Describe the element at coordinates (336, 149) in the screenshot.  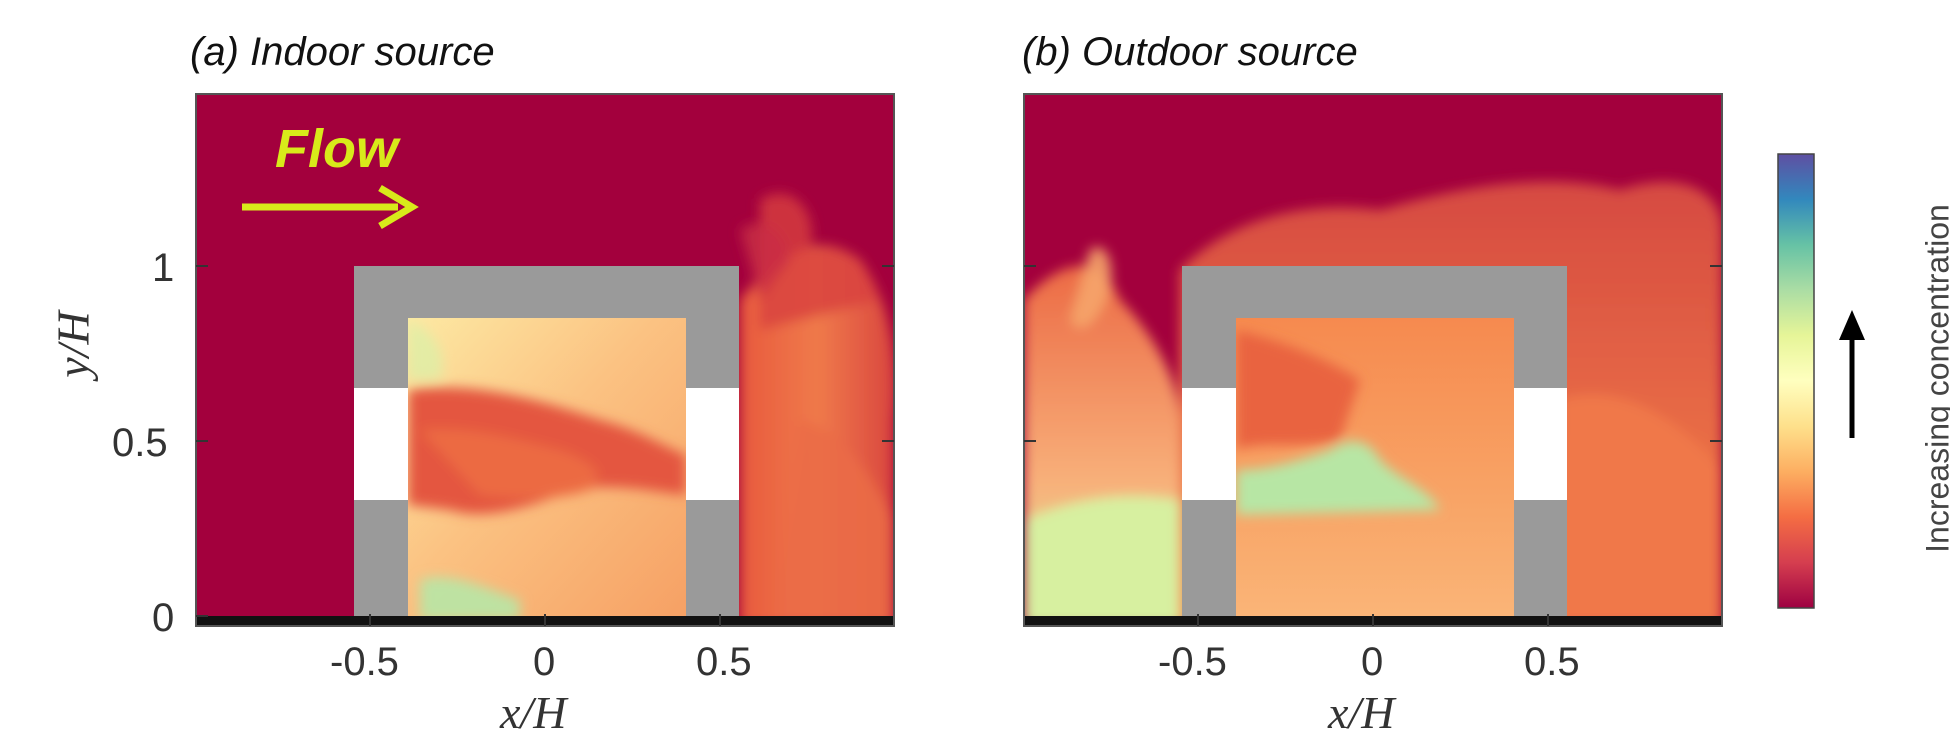
I see `flow-label: Flow` at that location.